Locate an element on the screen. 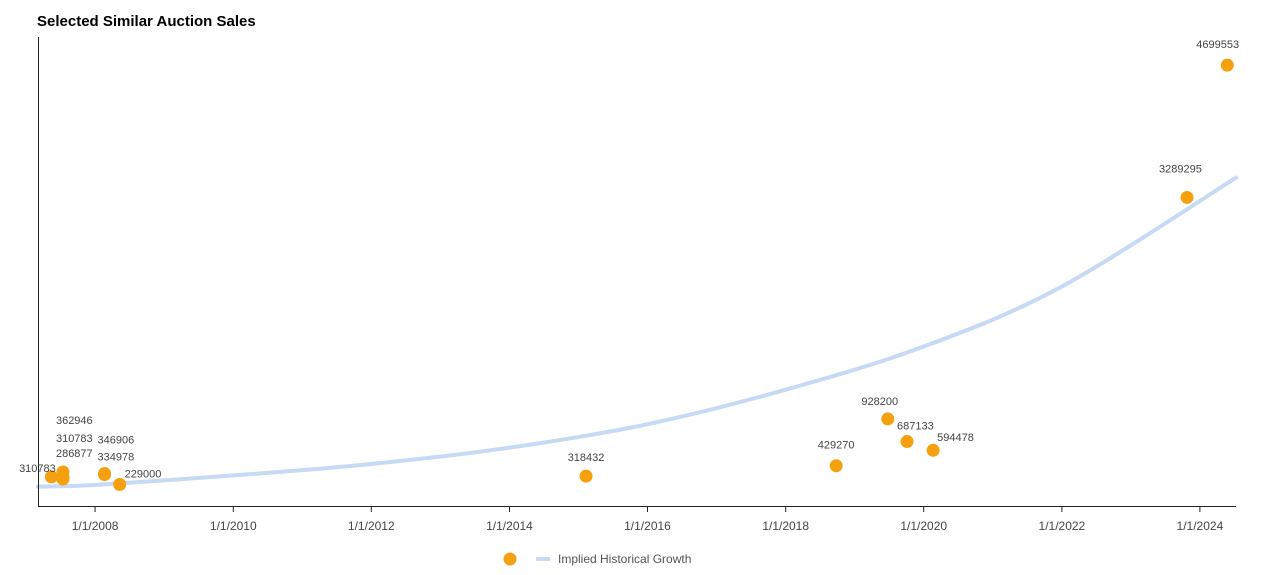  x-tick-label: 1/1/2016 is located at coordinates (647, 526).